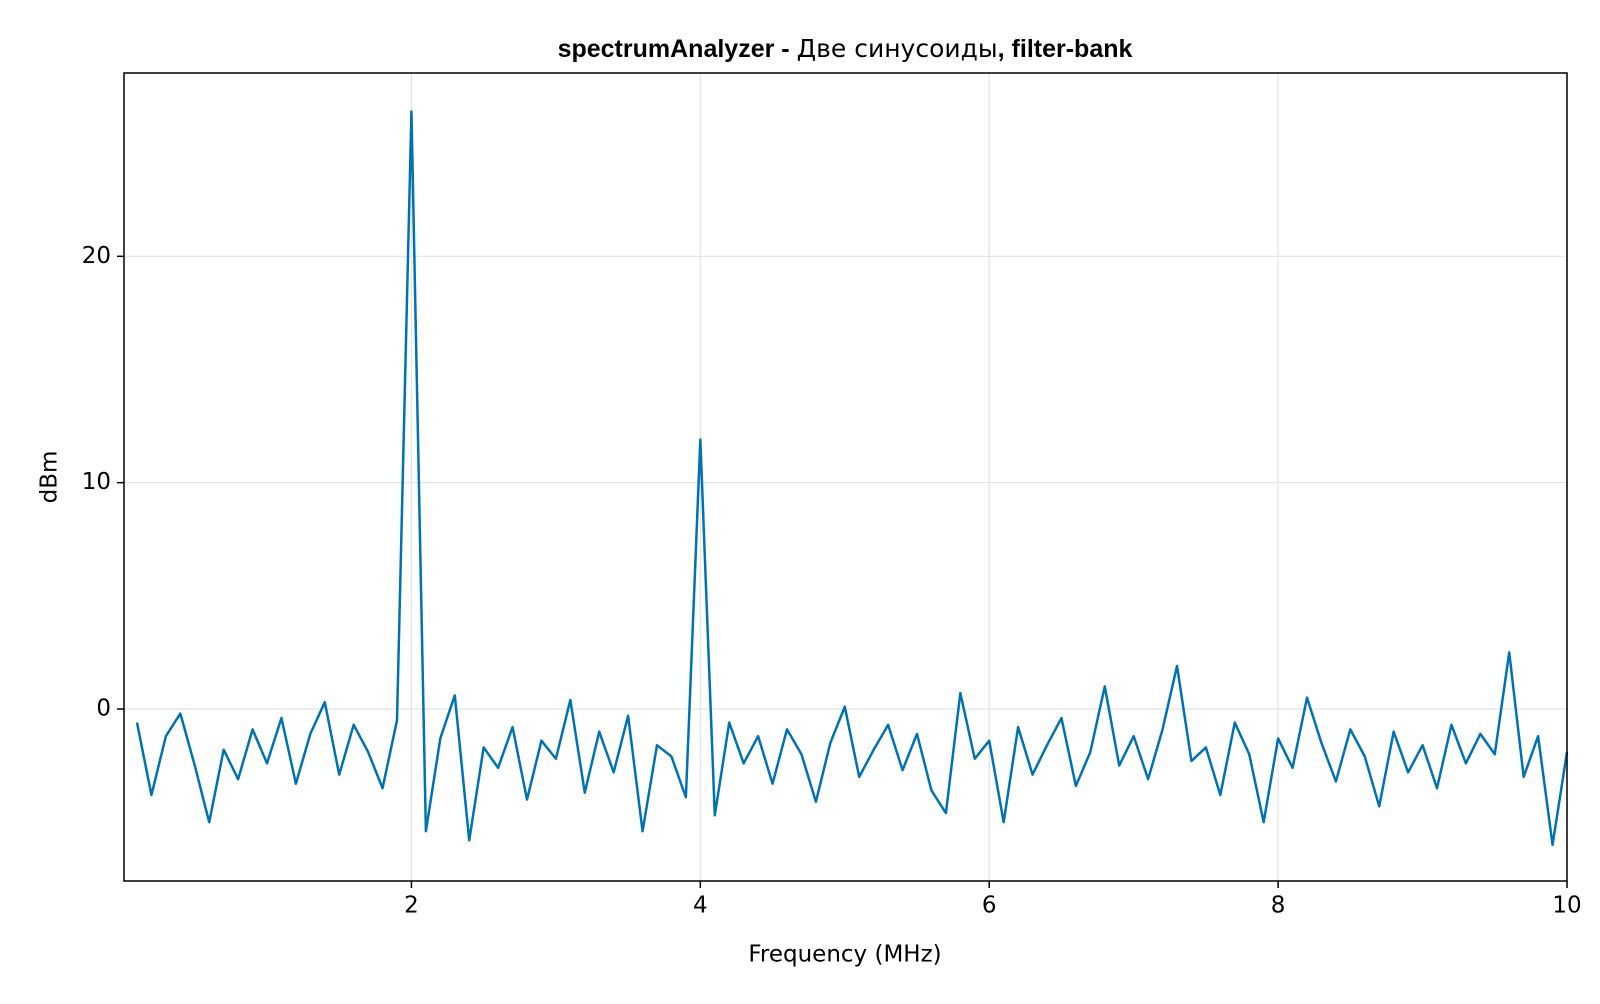 The width and height of the screenshot is (1600, 1004). What do you see at coordinates (103, 708) in the screenshot?
I see `y-tick-label: 0` at bounding box center [103, 708].